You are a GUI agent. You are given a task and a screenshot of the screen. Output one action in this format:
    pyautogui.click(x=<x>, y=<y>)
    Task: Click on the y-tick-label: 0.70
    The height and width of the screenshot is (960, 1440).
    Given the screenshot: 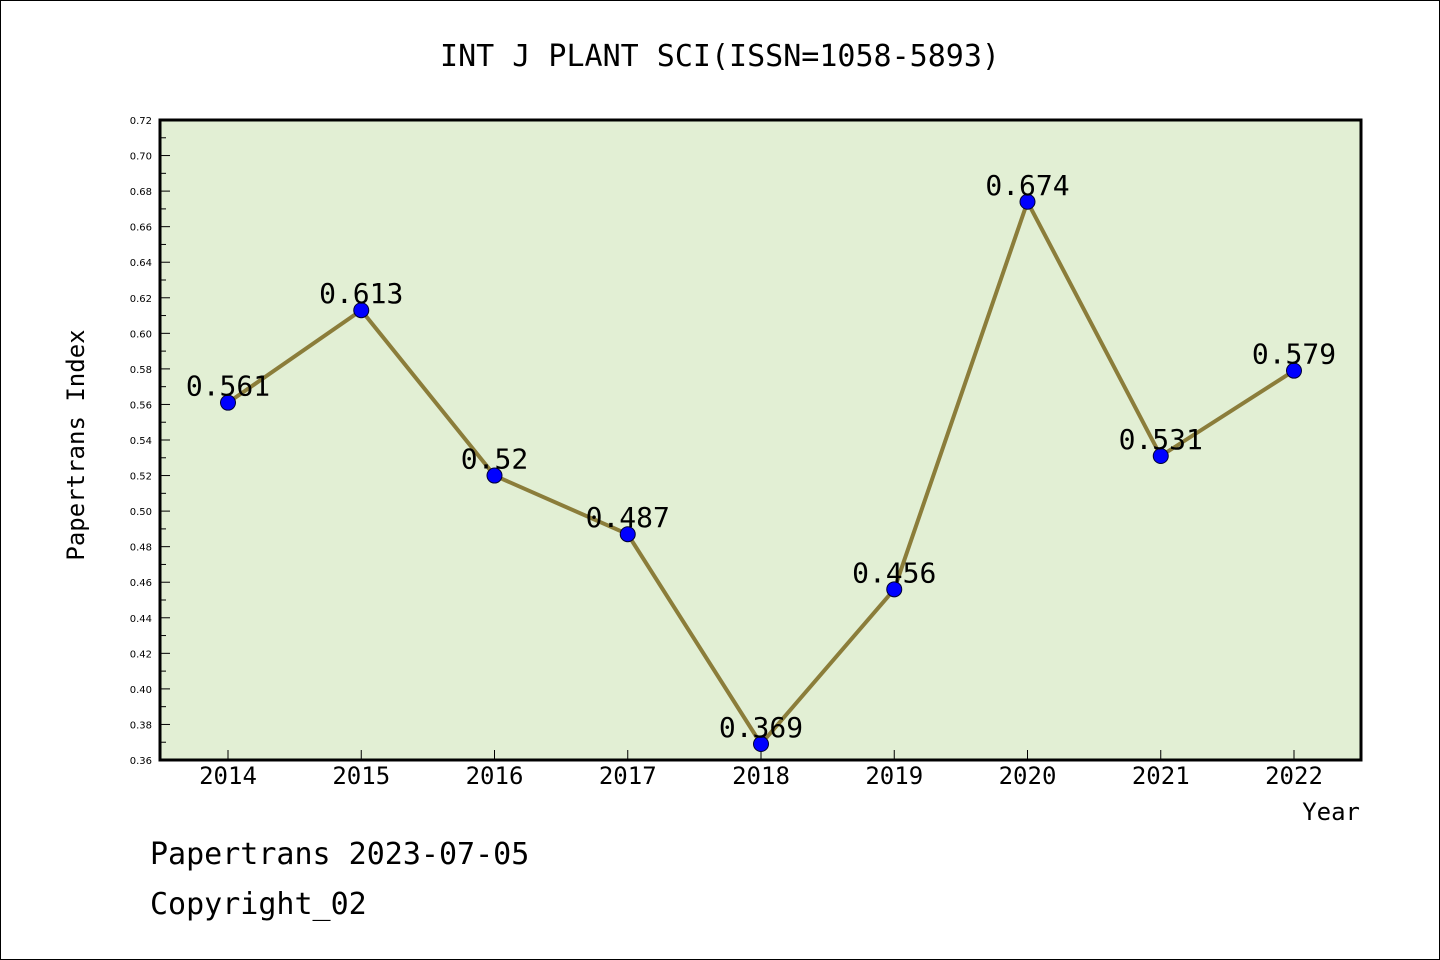 What is the action you would take?
    pyautogui.click(x=141, y=157)
    